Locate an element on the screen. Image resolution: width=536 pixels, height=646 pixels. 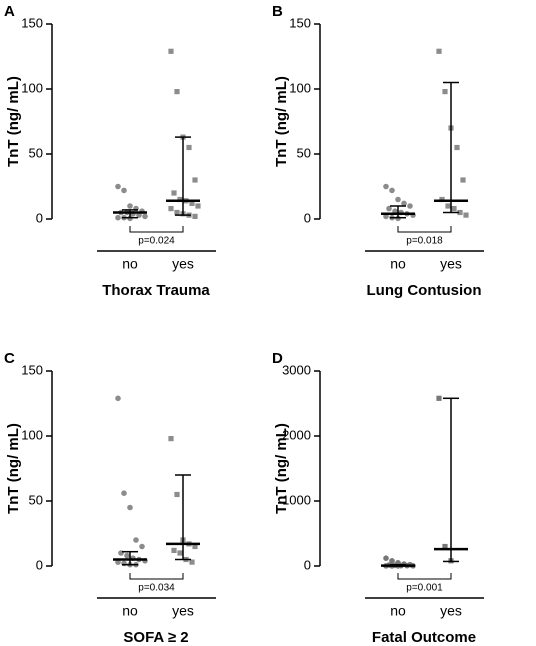
panel-letter: C is located at coordinates (9, 358).